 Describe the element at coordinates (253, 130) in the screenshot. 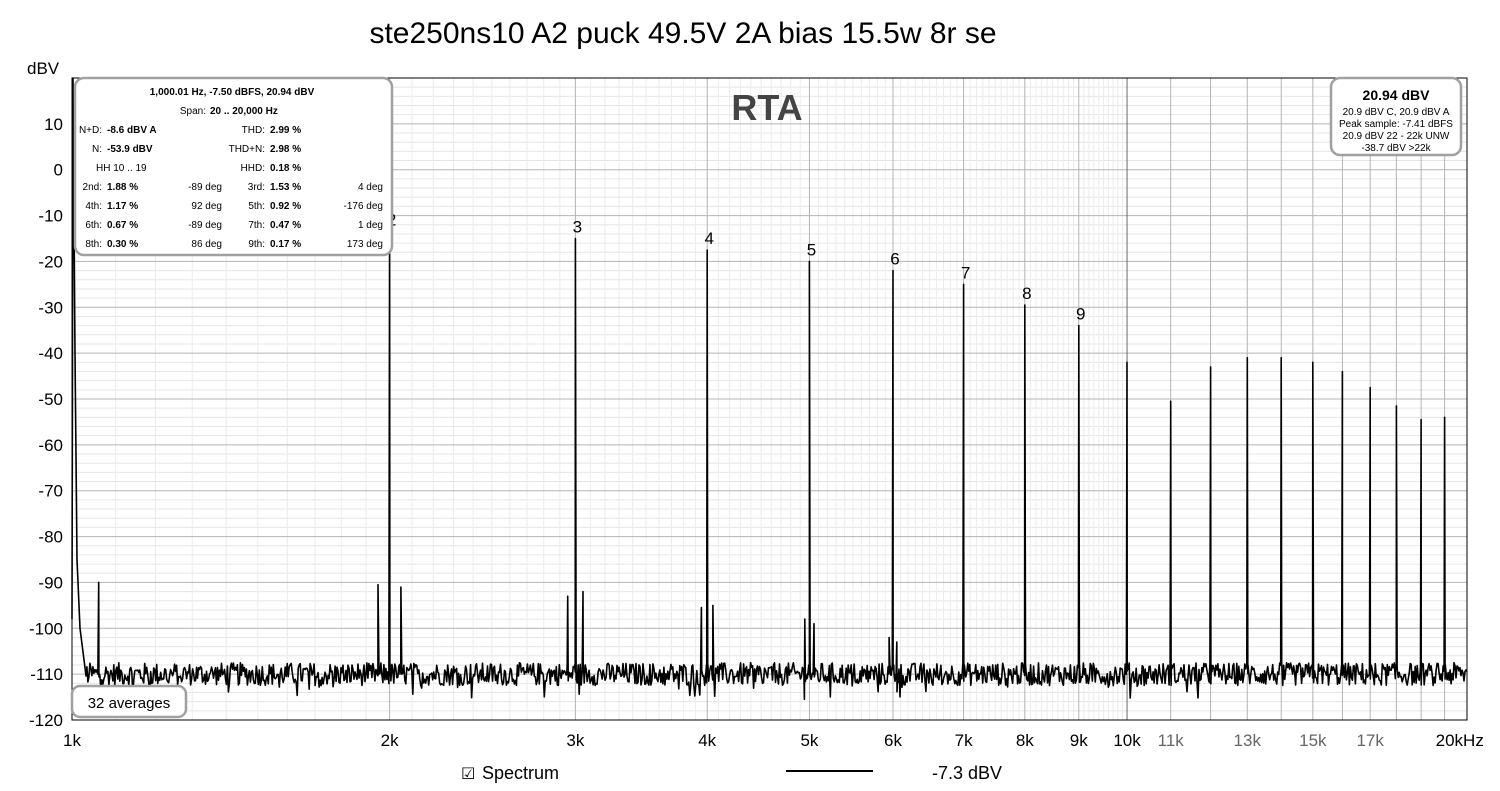

I see `info-label-2: THD:` at that location.